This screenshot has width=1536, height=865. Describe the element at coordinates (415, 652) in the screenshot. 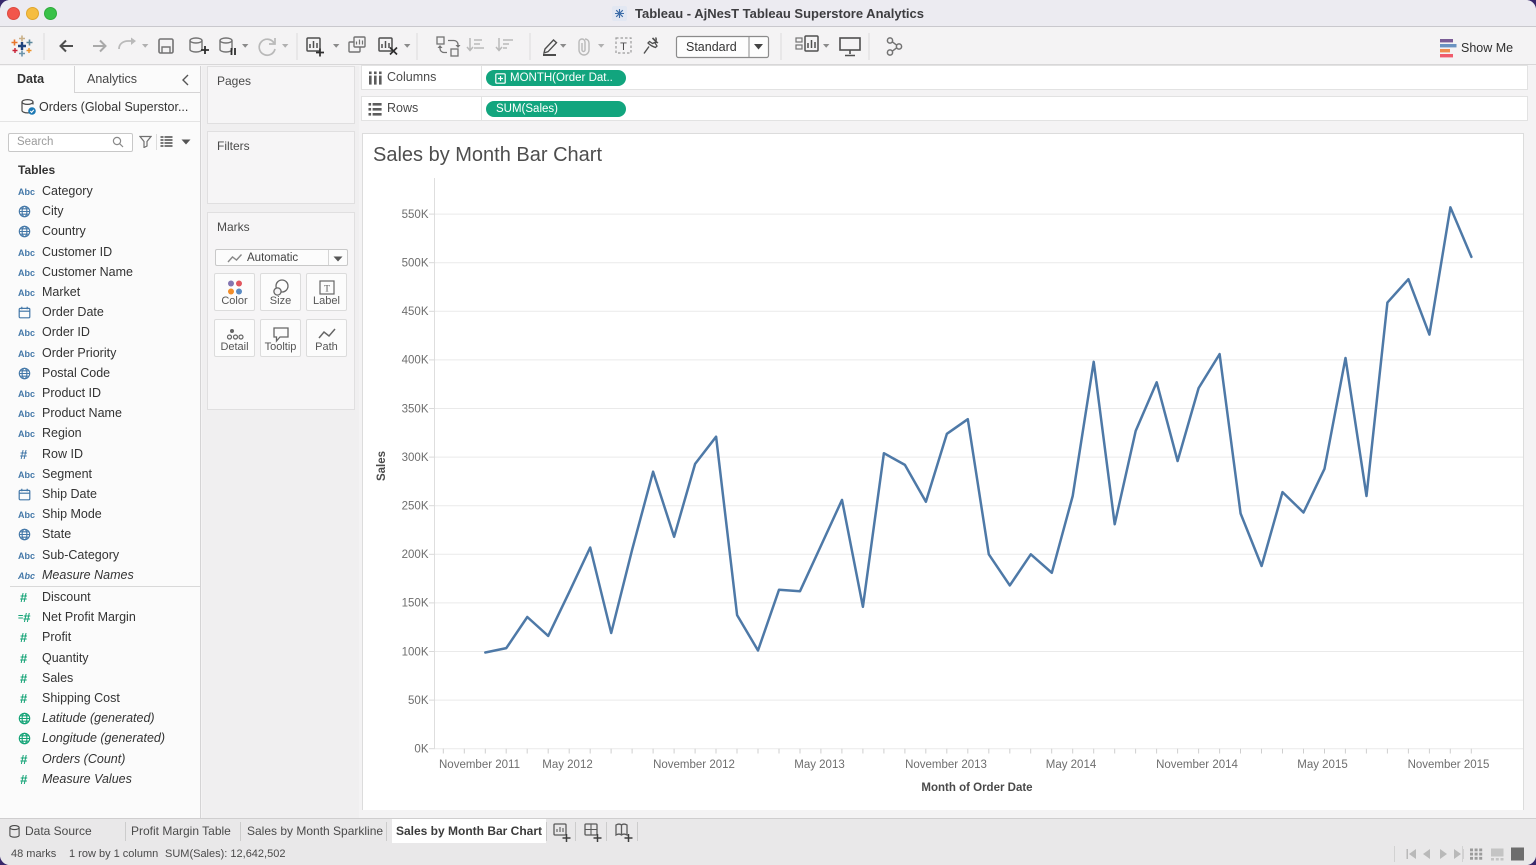

I see `svg-text: 100K` at that location.